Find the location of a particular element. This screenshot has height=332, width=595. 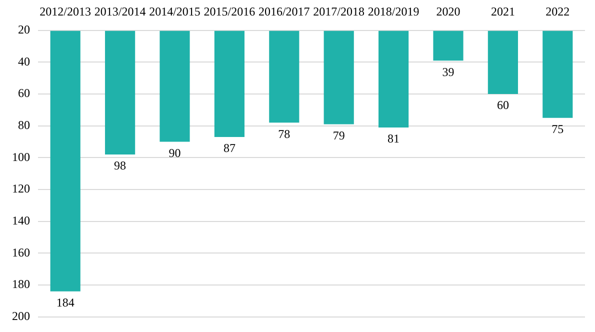

y-tick-label: 180 is located at coordinates (21, 284).